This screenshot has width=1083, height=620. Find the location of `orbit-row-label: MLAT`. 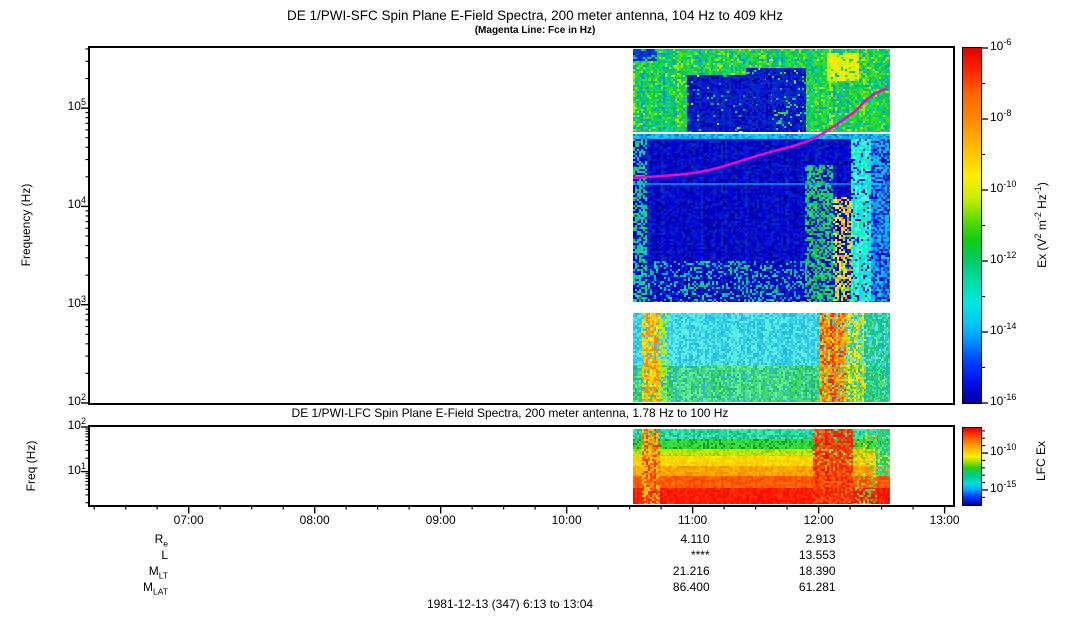

orbit-row-label: MLAT is located at coordinates (155, 588).